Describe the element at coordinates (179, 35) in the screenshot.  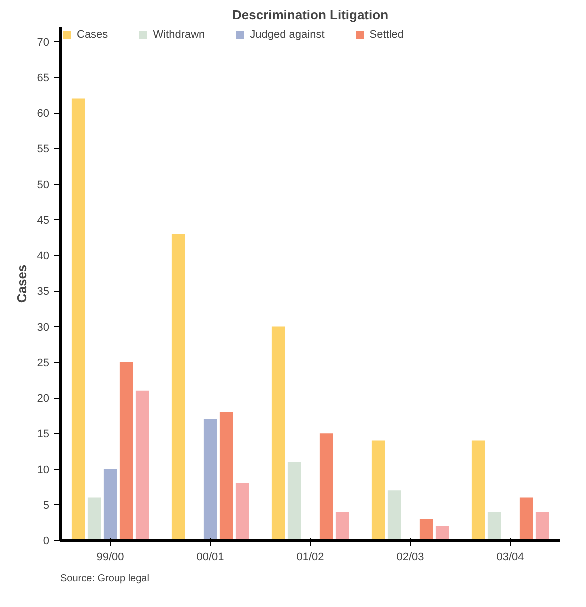
I see `legend-label: Withdrawn` at that location.